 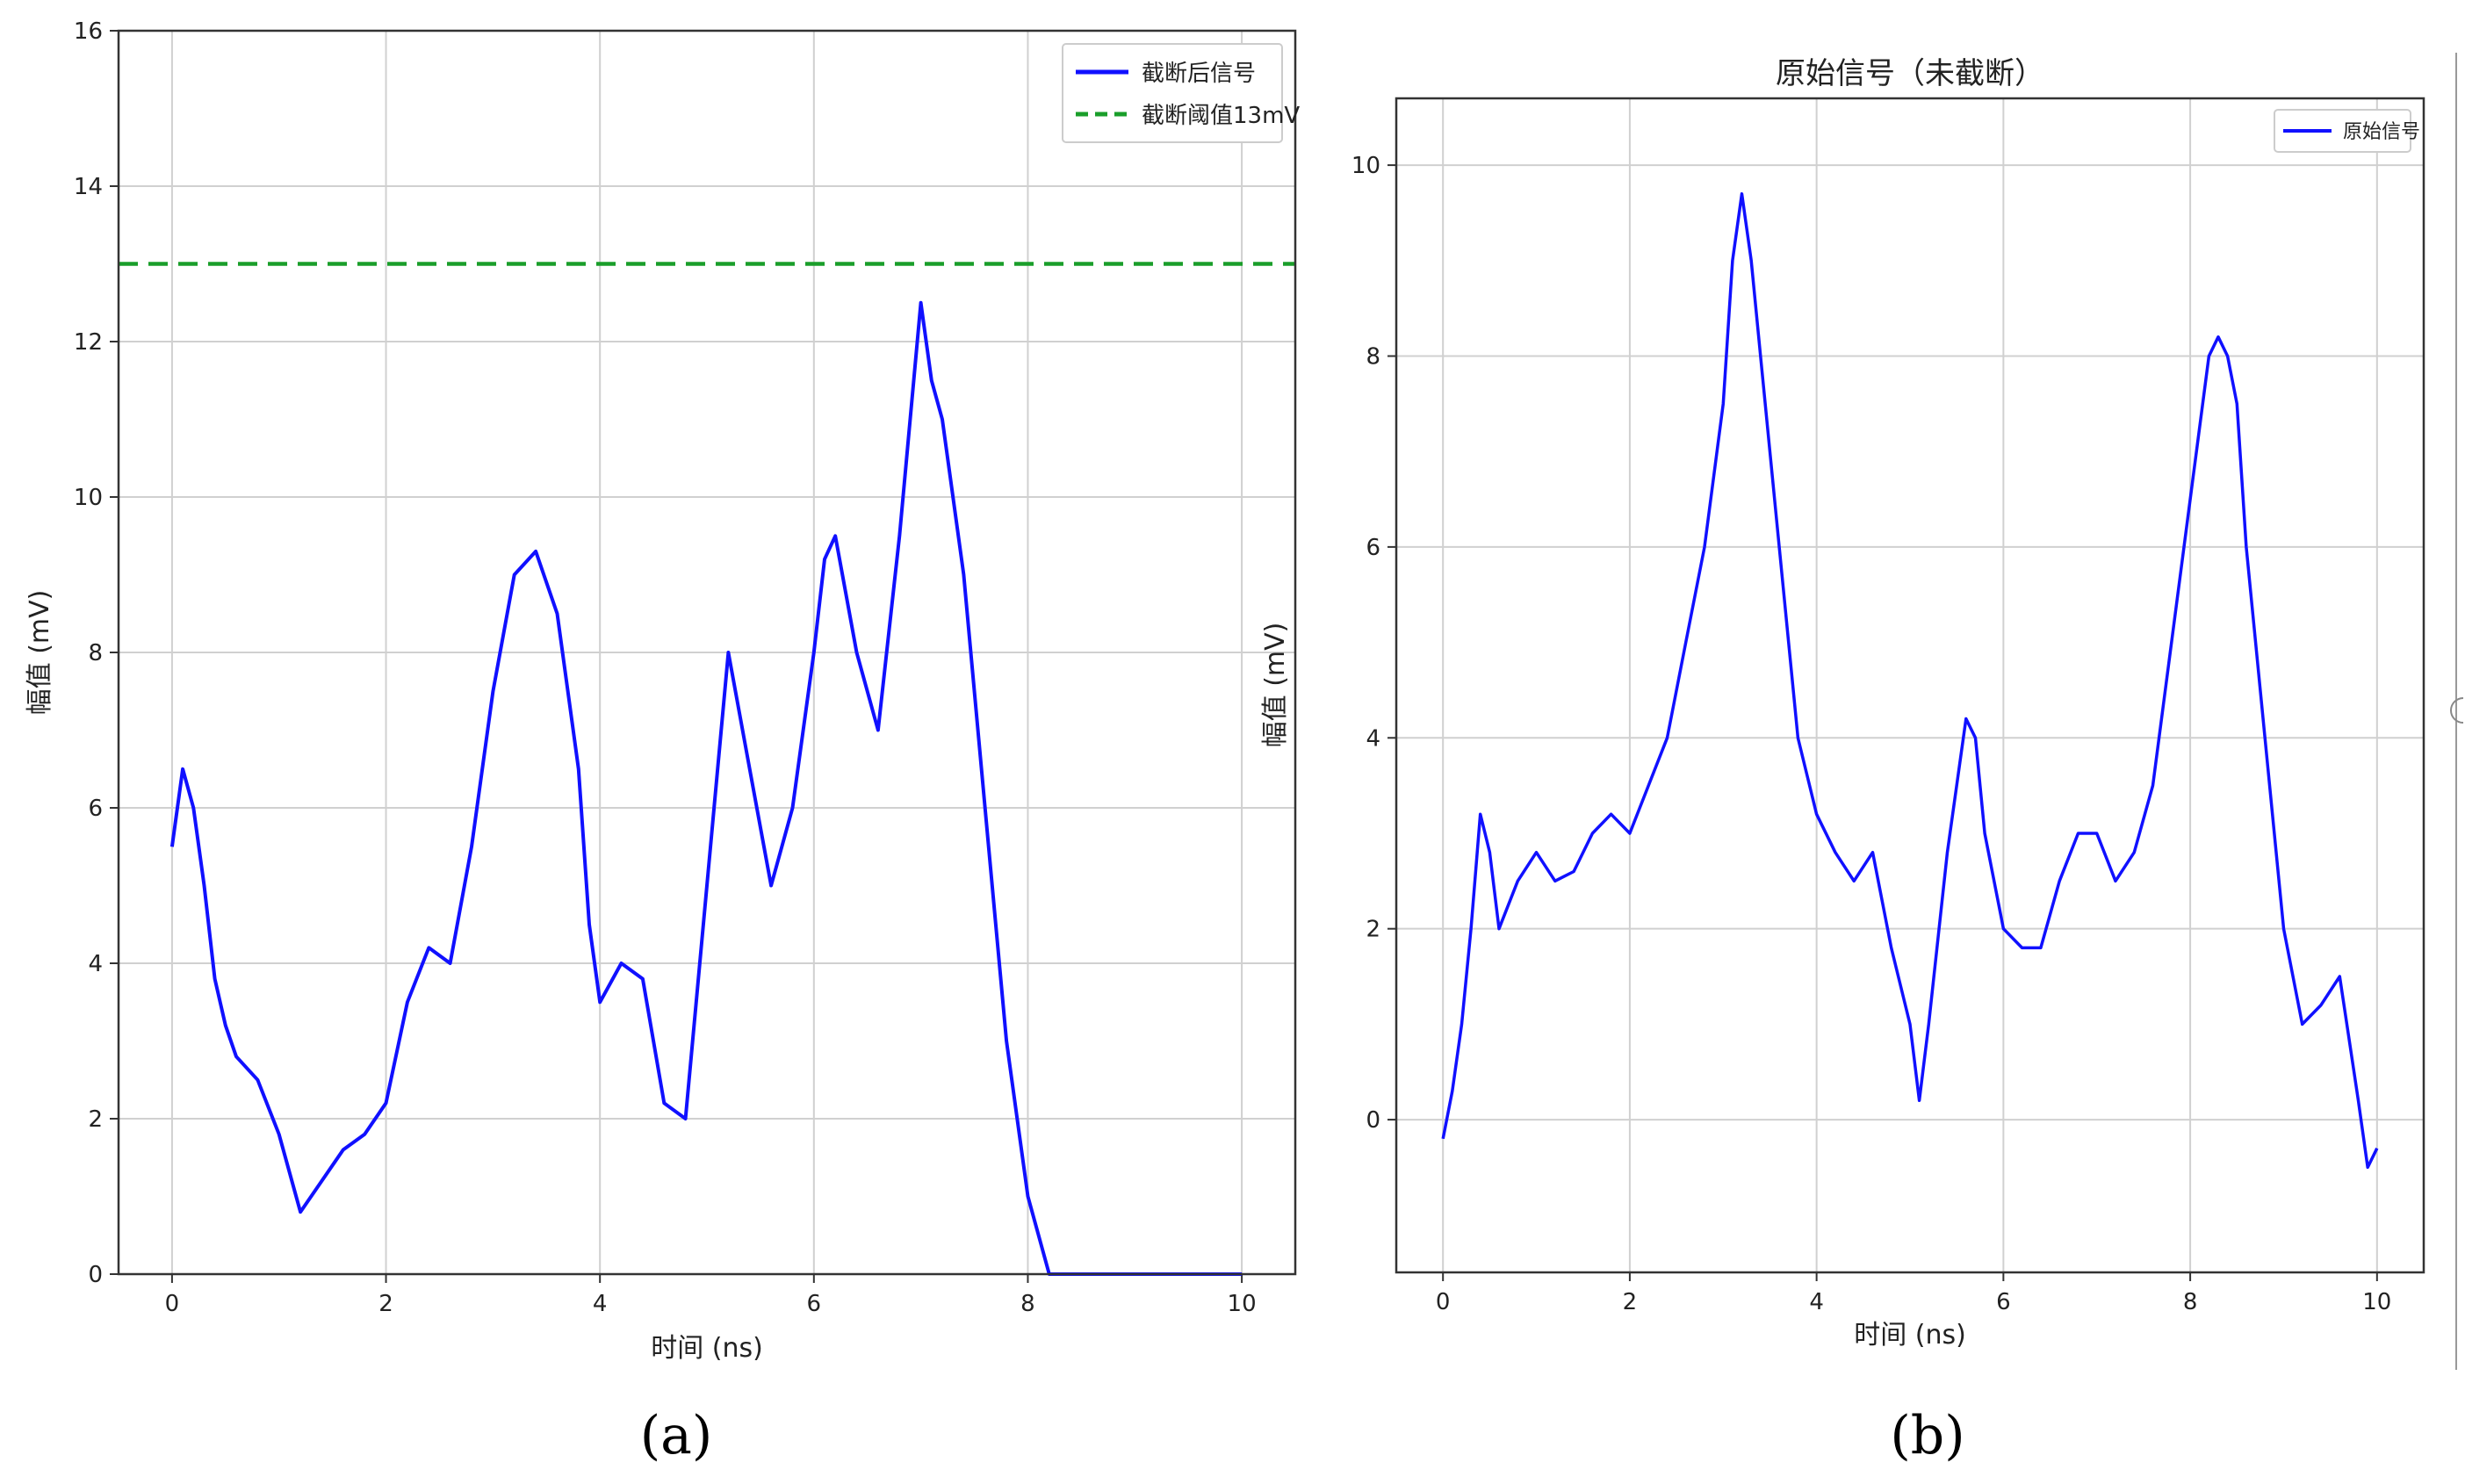 What do you see at coordinates (1631, 1302) in the screenshot?
I see `x-tick-label-b: 2` at bounding box center [1631, 1302].